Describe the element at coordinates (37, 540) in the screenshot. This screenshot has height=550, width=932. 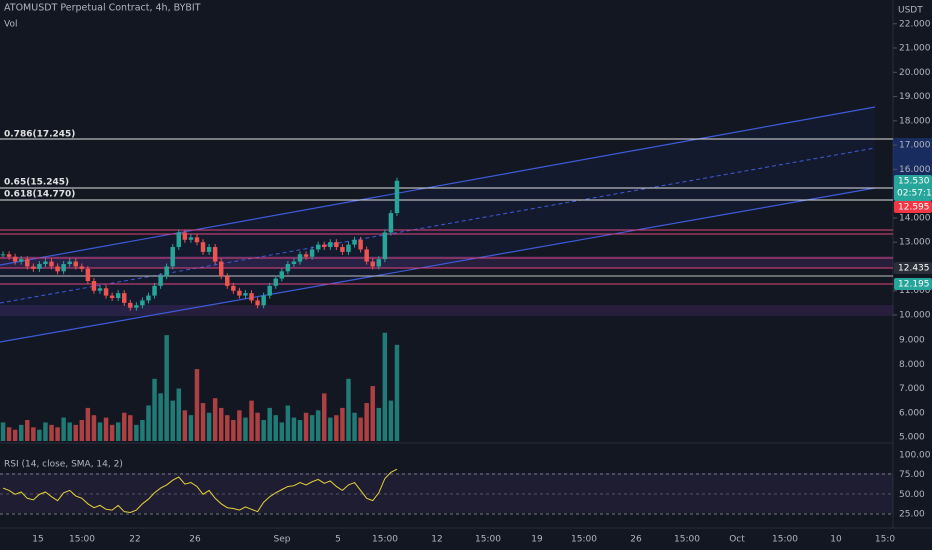
I see `time-label: 15` at that location.